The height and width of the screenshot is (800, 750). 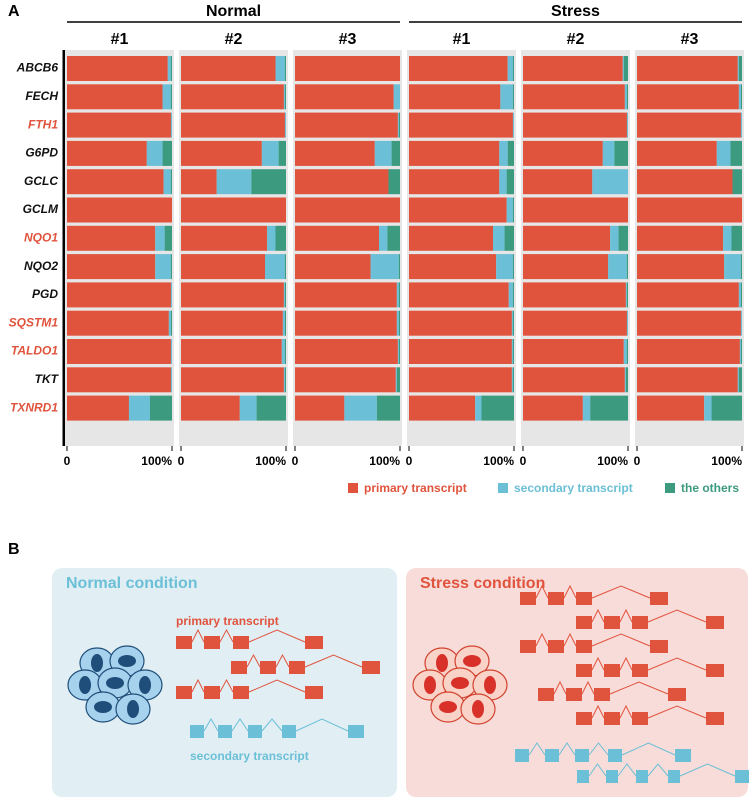 What do you see at coordinates (415, 488) in the screenshot?
I see `legend-label: primary transcript` at bounding box center [415, 488].